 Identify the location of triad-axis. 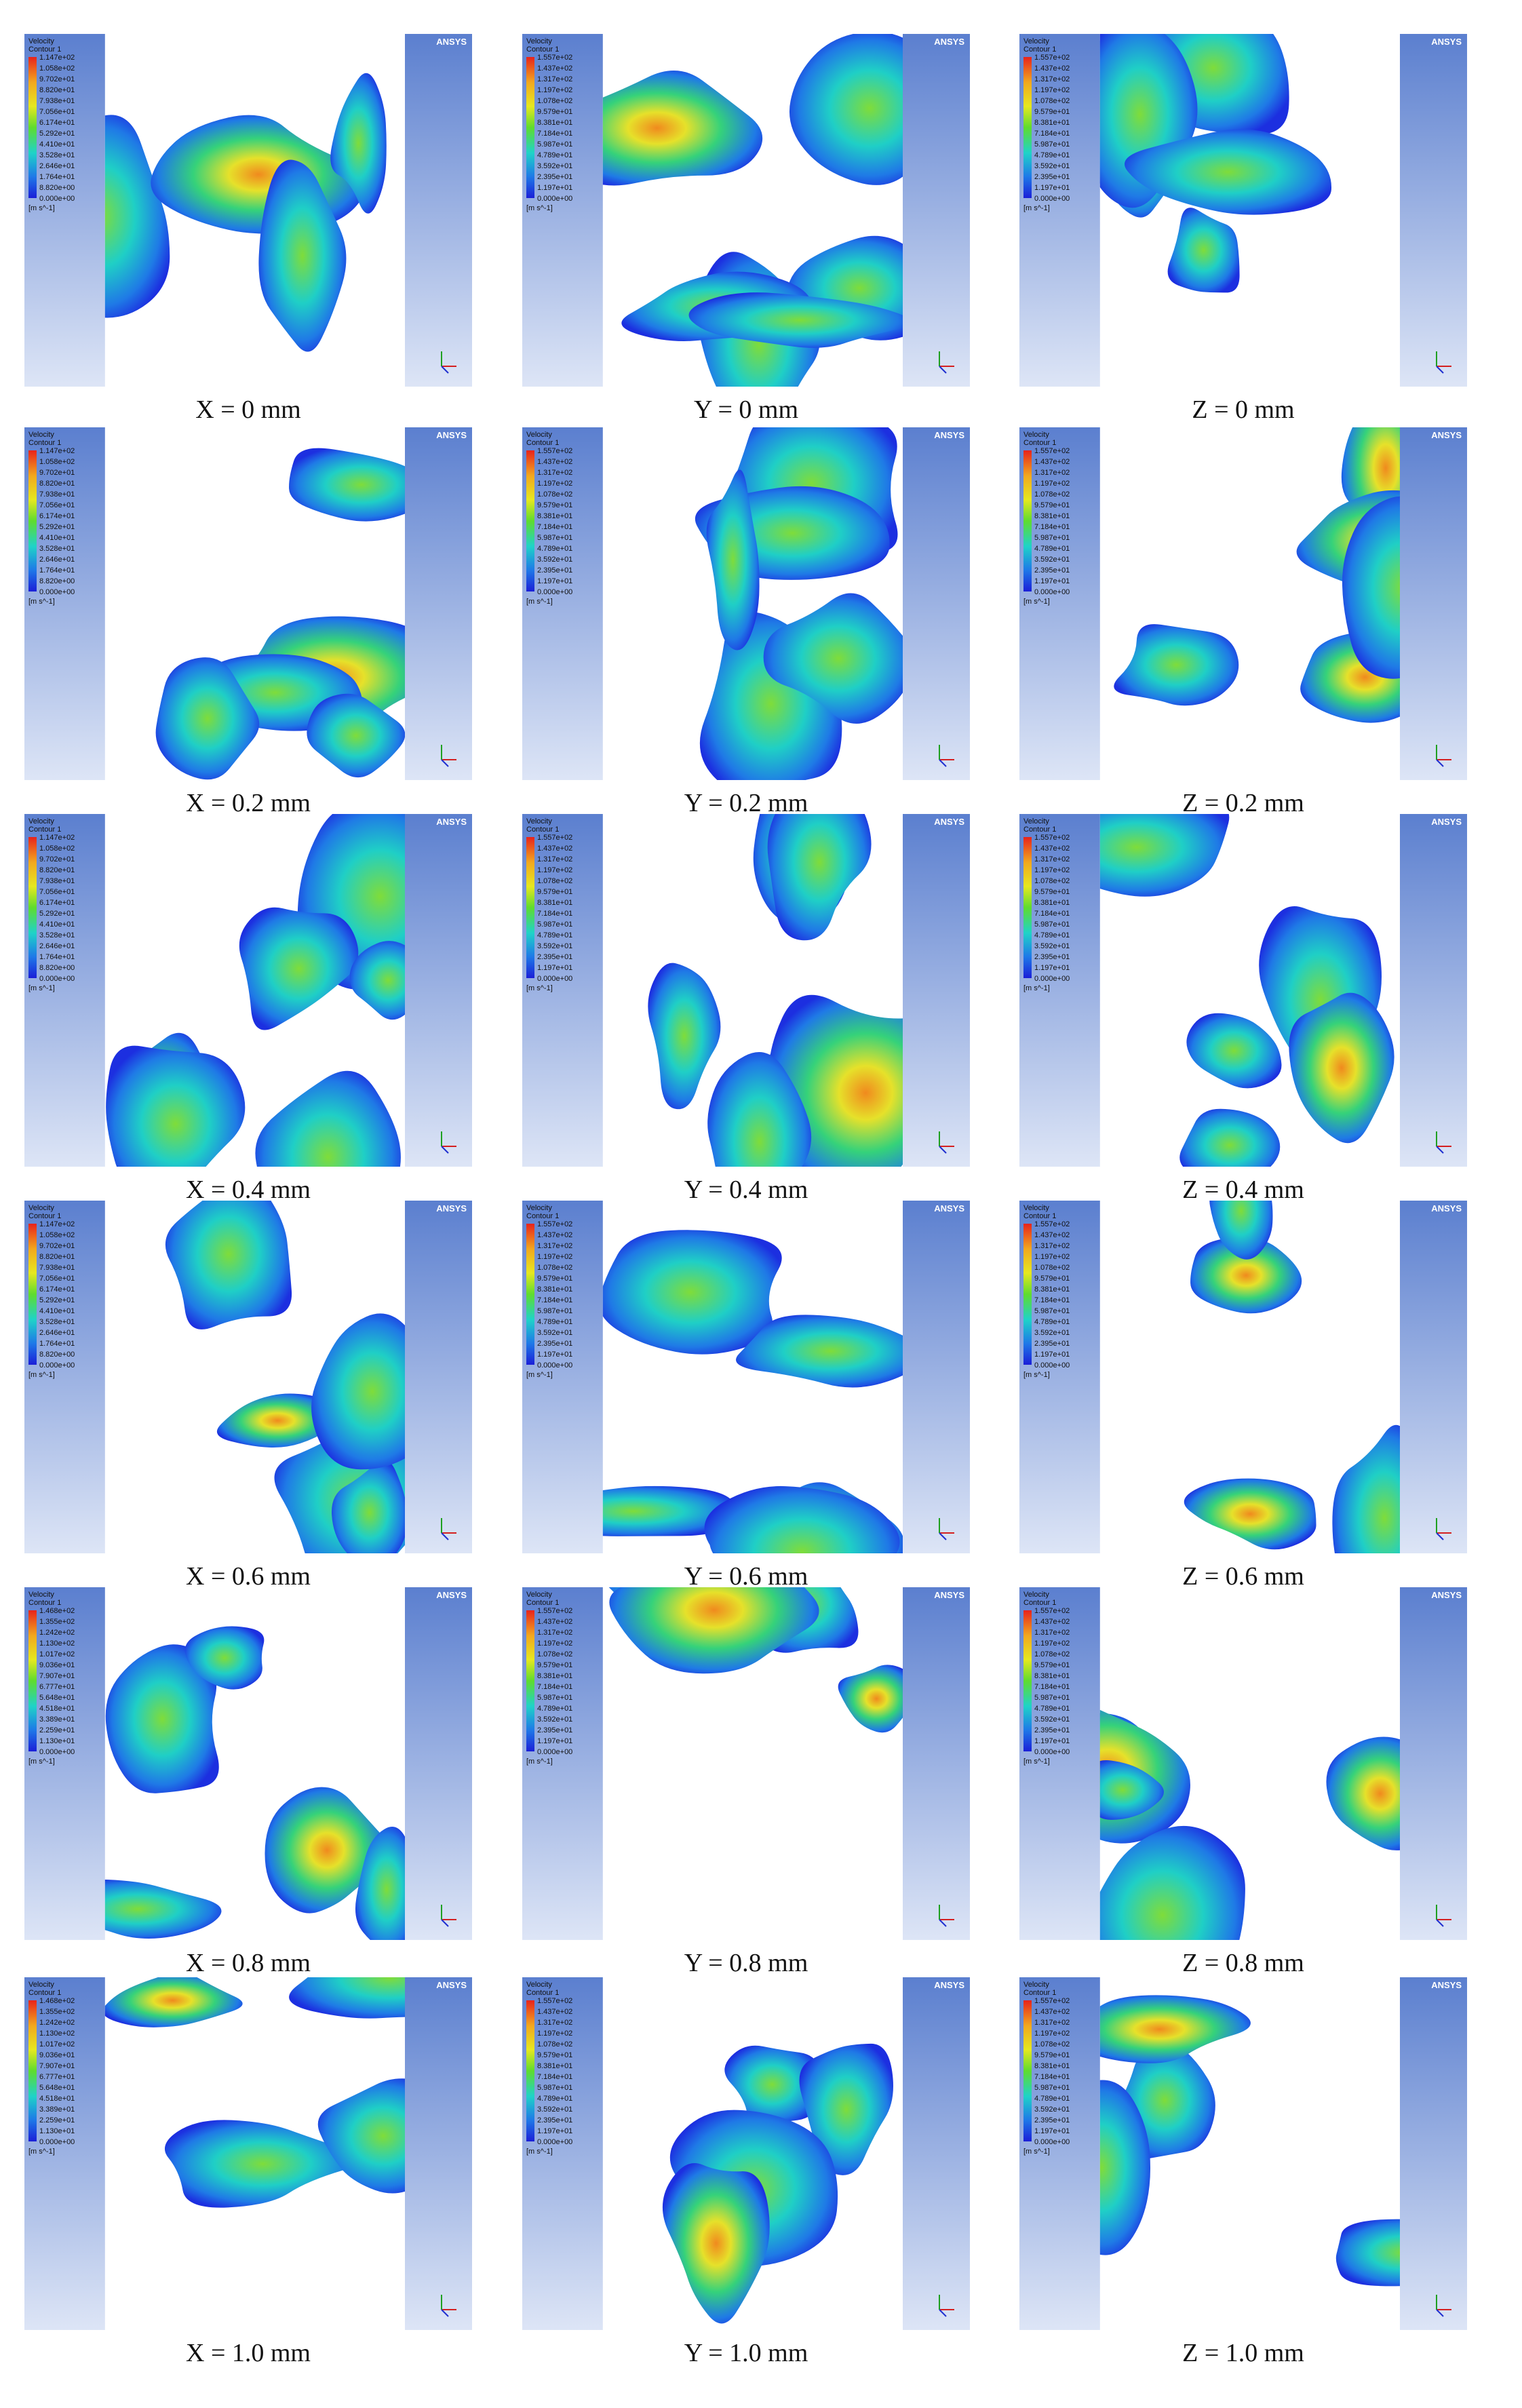
(1440, 370).